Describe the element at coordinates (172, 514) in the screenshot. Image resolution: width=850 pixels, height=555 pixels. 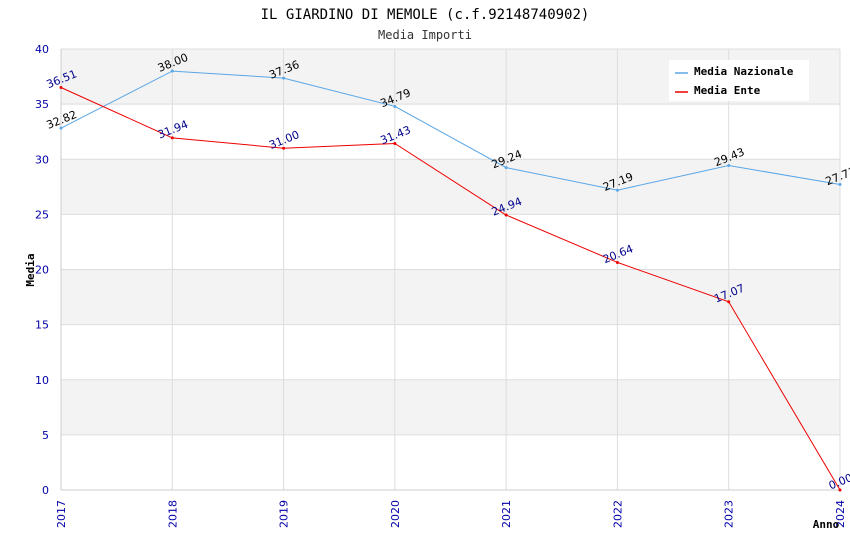
I see `x-tick-label: 2018` at that location.